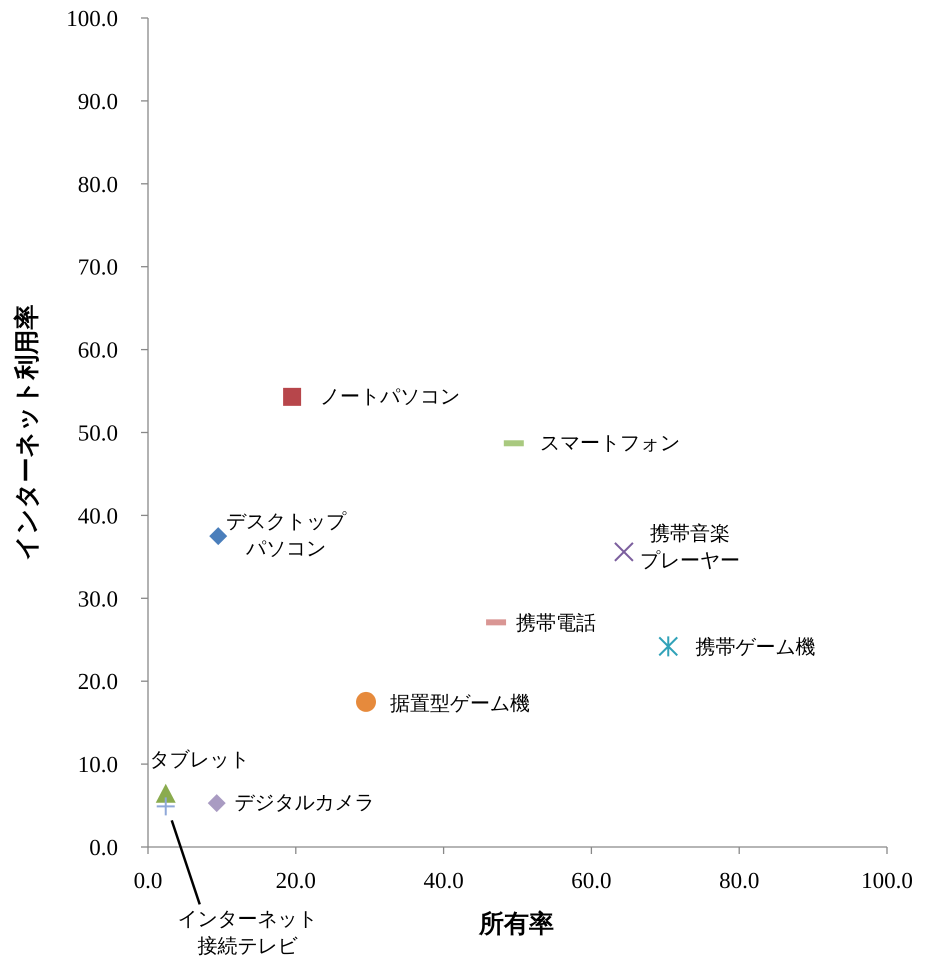 The image size is (925, 967). What do you see at coordinates (98, 599) in the screenshot?
I see `y-tick-label: 30.0` at bounding box center [98, 599].